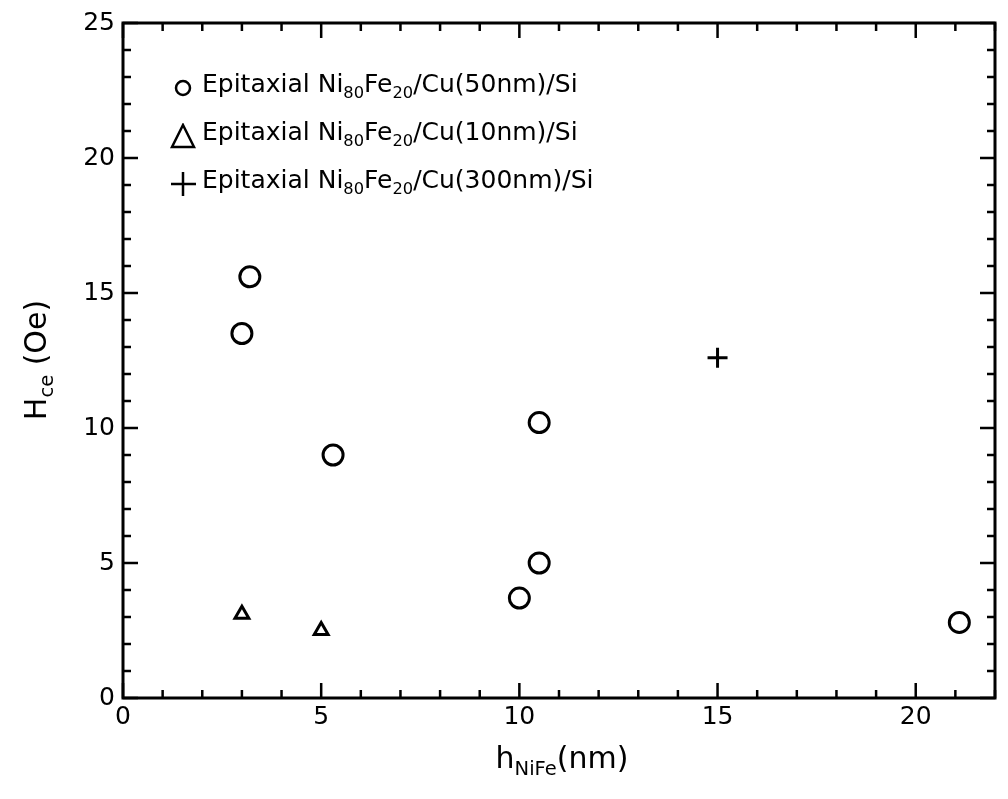 This screenshot has height=799, width=1008. I want to click on legend-label: Epitaxial Ni$_{80}$Fe$_{20}$/Cu(50nm)/Si, so click(390, 86).